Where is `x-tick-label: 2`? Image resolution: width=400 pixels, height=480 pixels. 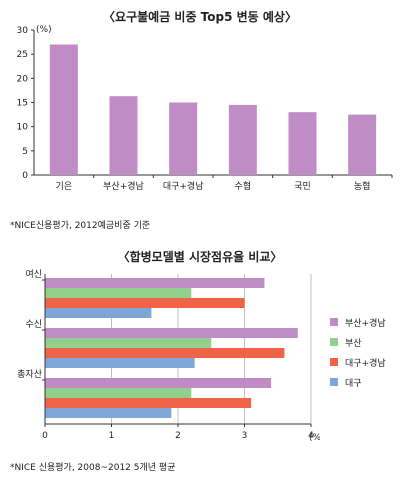 x-tick-label: 2 is located at coordinates (178, 436).